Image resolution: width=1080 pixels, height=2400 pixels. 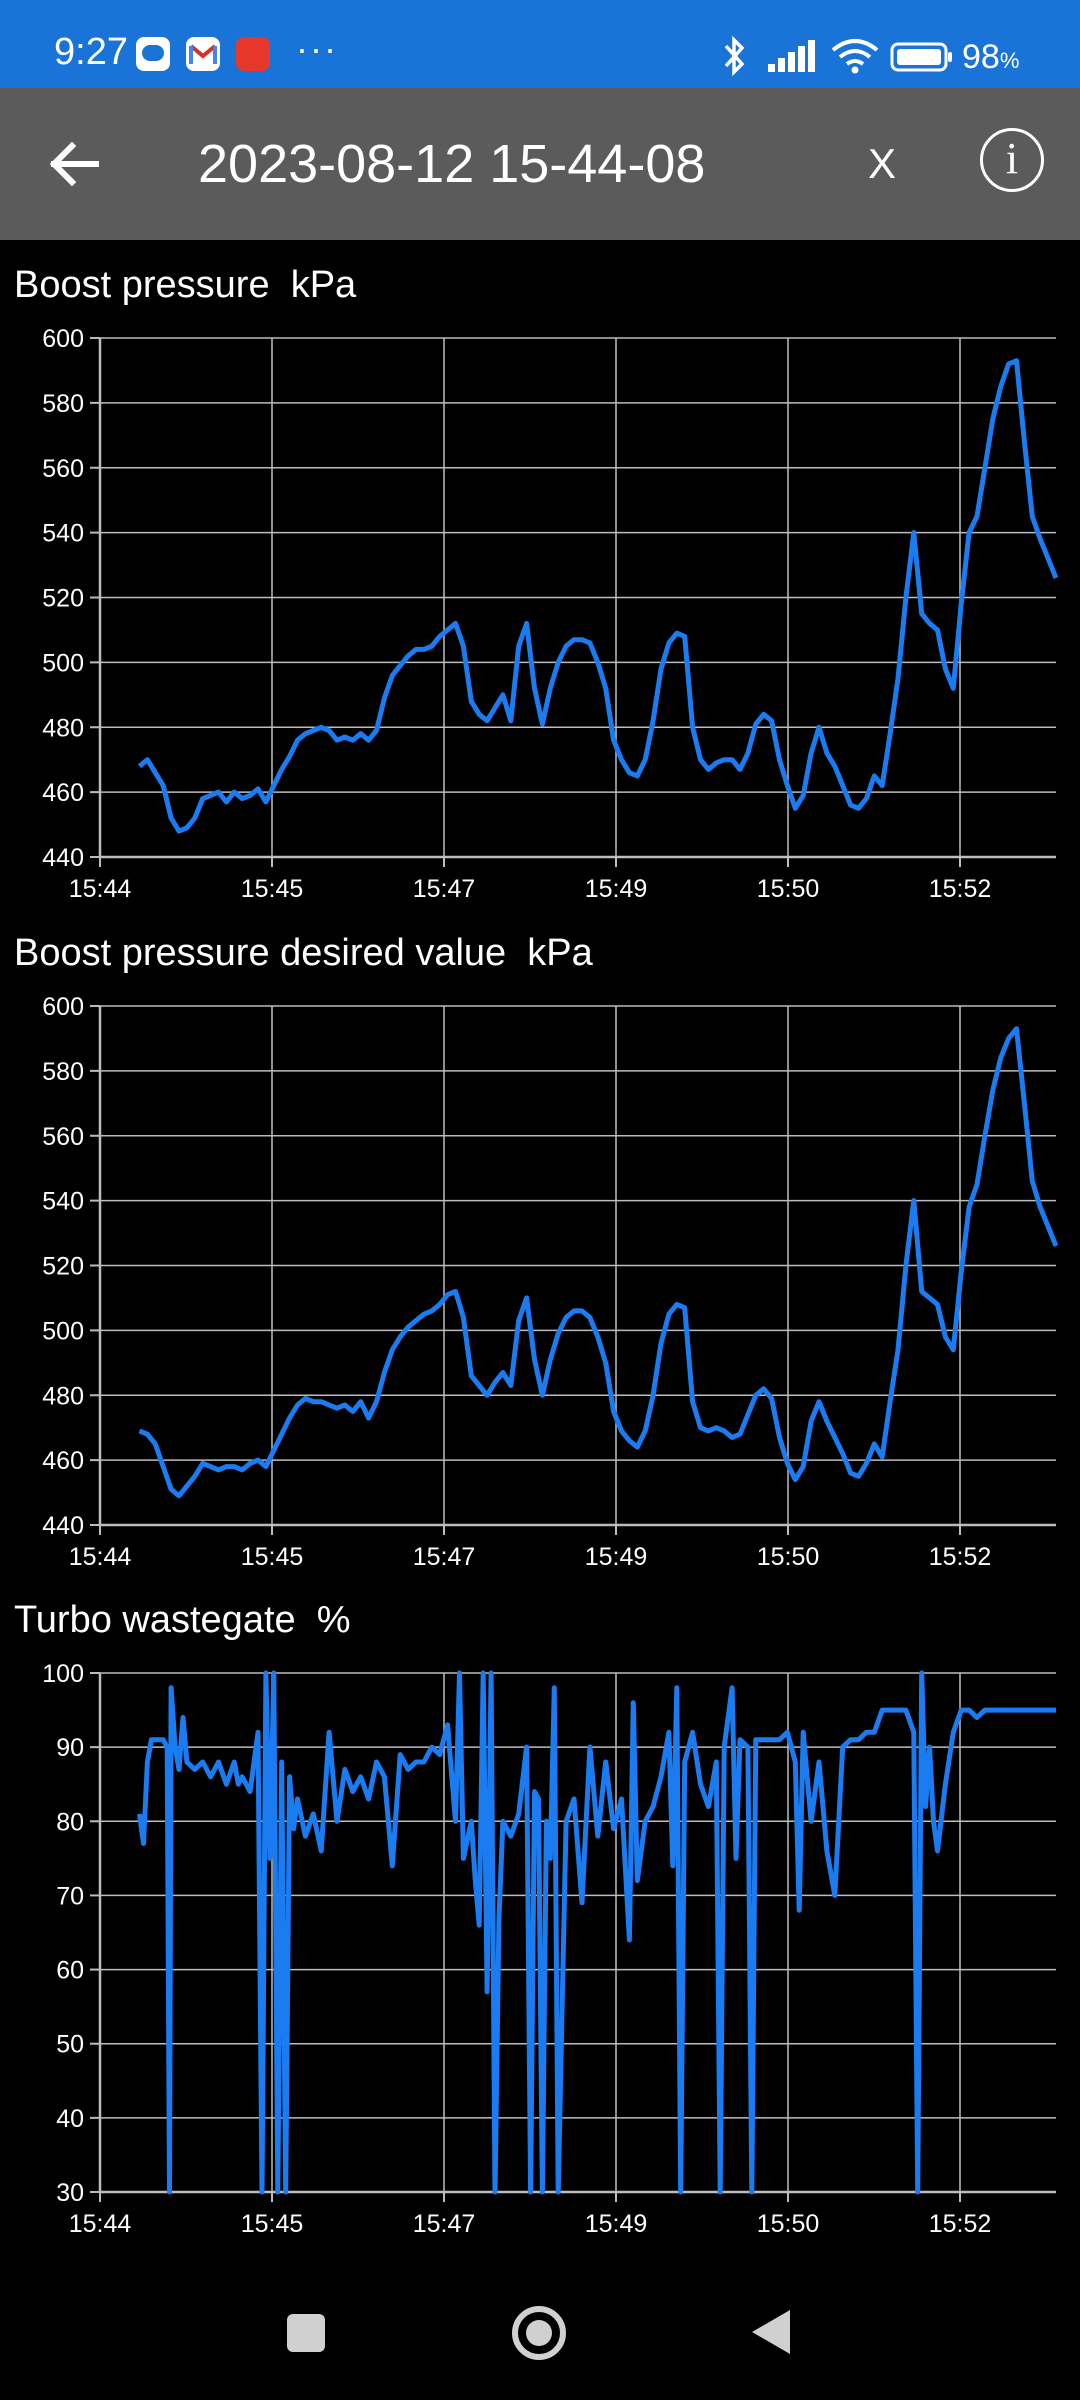 What do you see at coordinates (253, 54) in the screenshot?
I see `shopping-app-icon` at bounding box center [253, 54].